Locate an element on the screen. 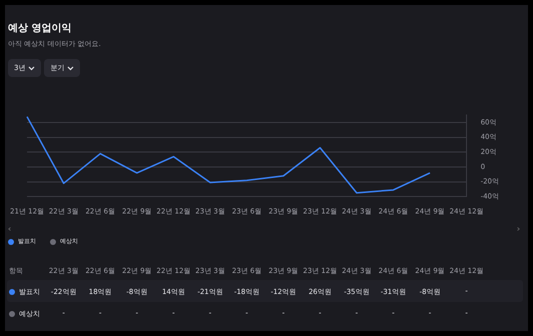 The image size is (533, 336). chart-title: 예상 영업이익 is located at coordinates (40, 28).